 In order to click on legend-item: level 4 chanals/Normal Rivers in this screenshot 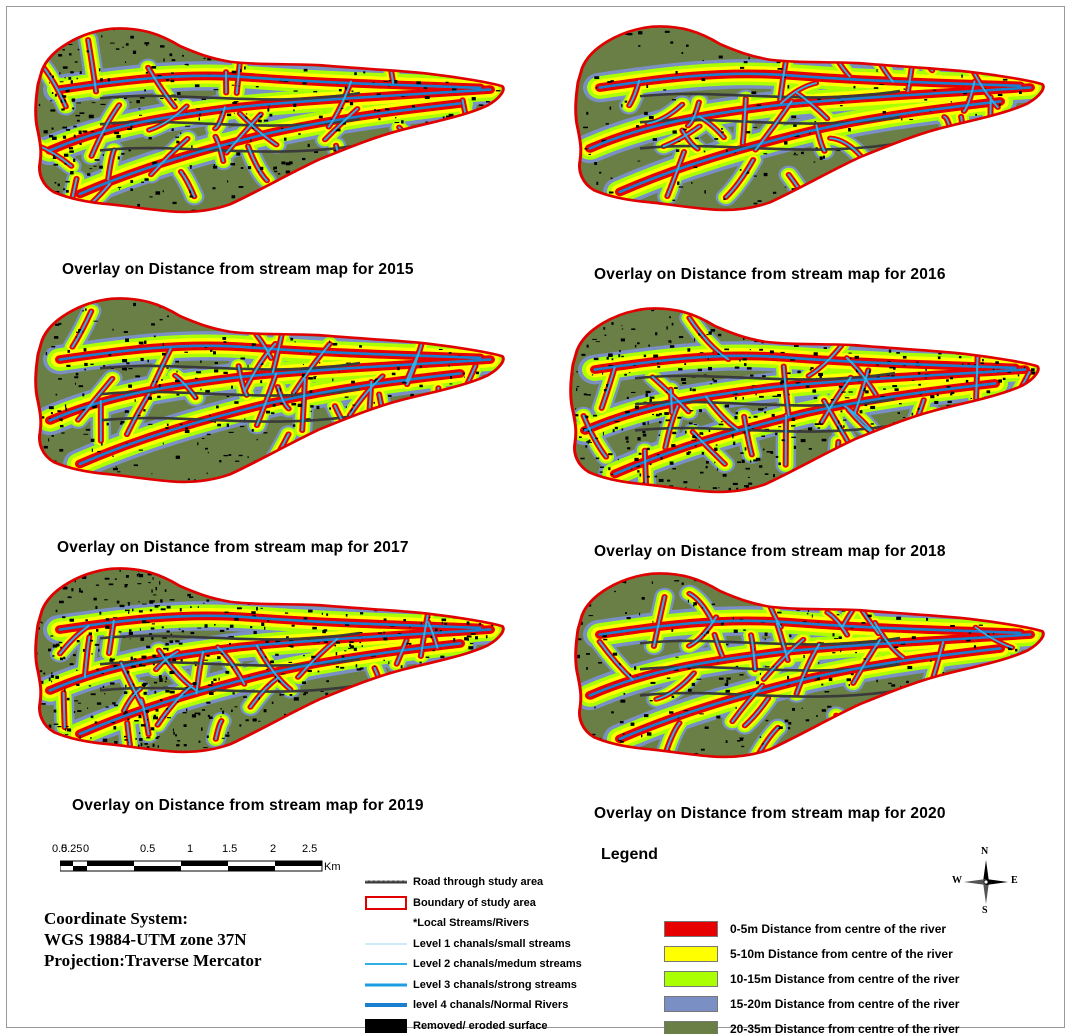, I will do `click(466, 1005)`.